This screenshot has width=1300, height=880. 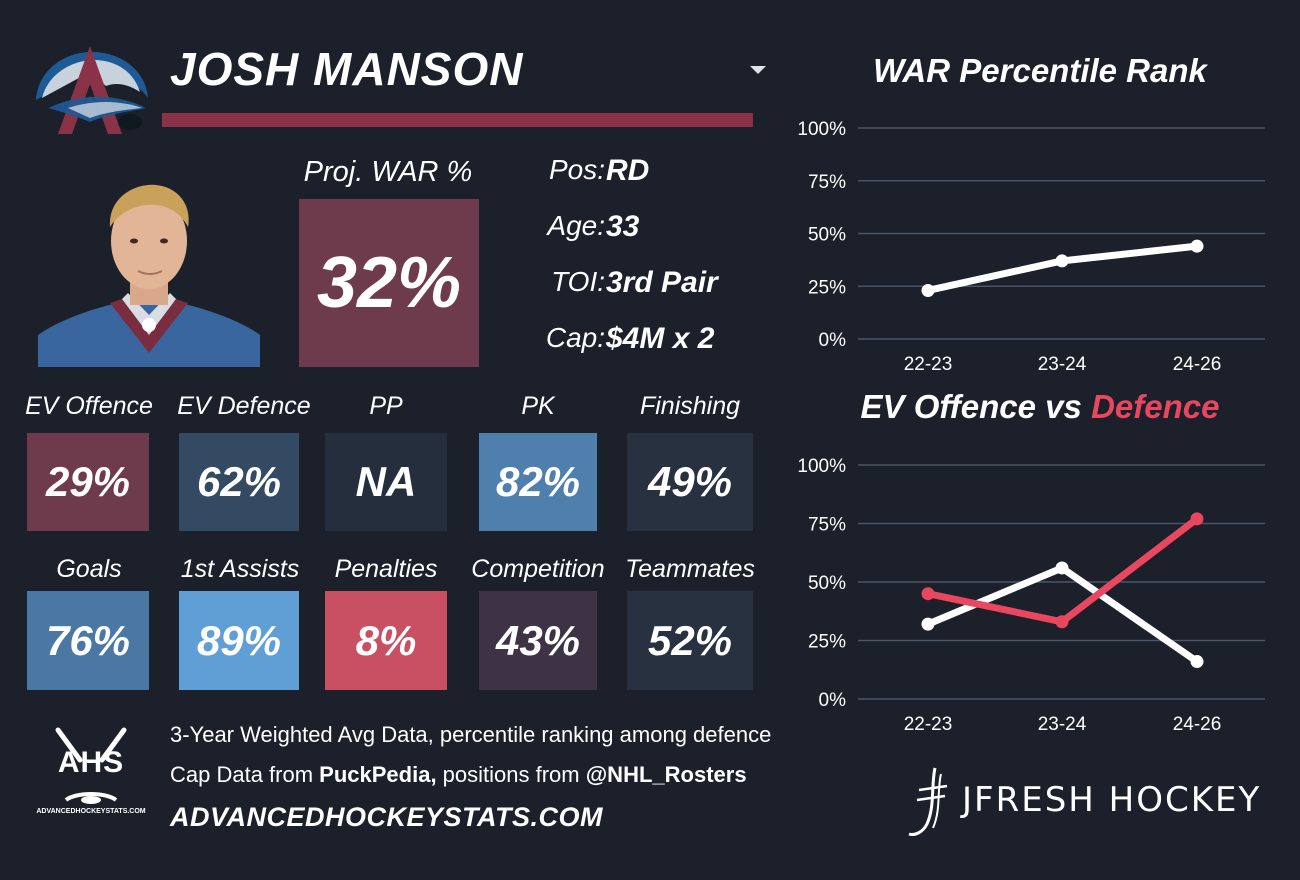 I want to click on info-row-age: Age: 33, so click(x=650, y=230).